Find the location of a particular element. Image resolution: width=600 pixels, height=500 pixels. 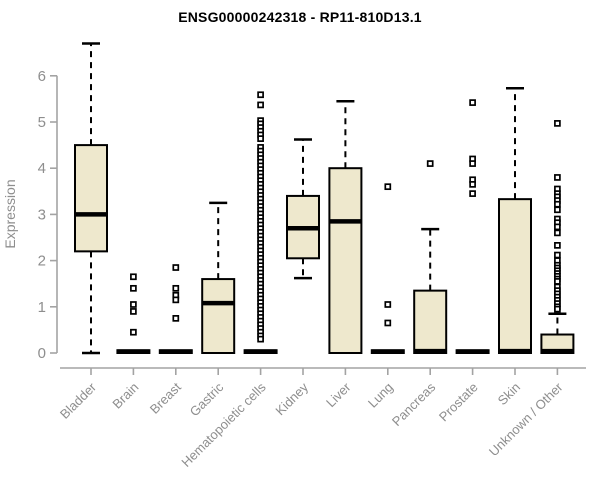

boxplot-kidney is located at coordinates (303, 209).